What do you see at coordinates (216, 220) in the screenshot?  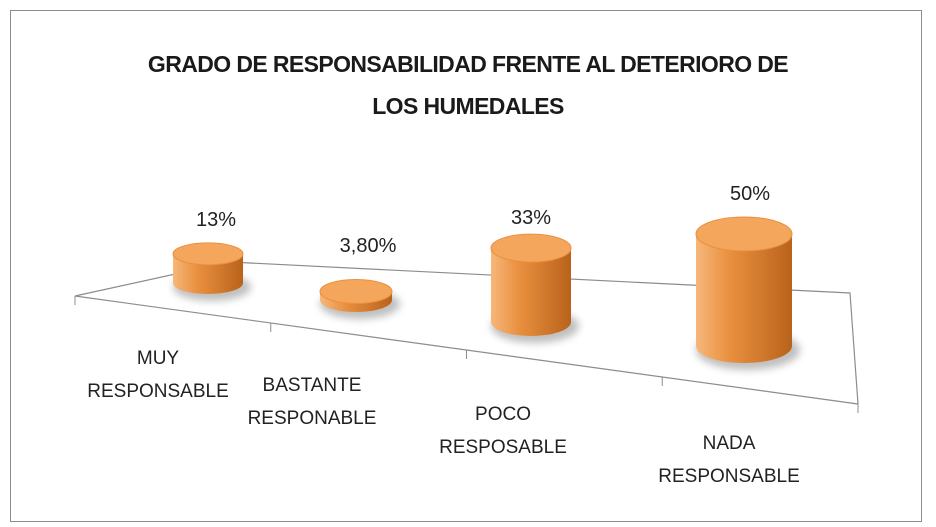 I see `data-label: 13%` at bounding box center [216, 220].